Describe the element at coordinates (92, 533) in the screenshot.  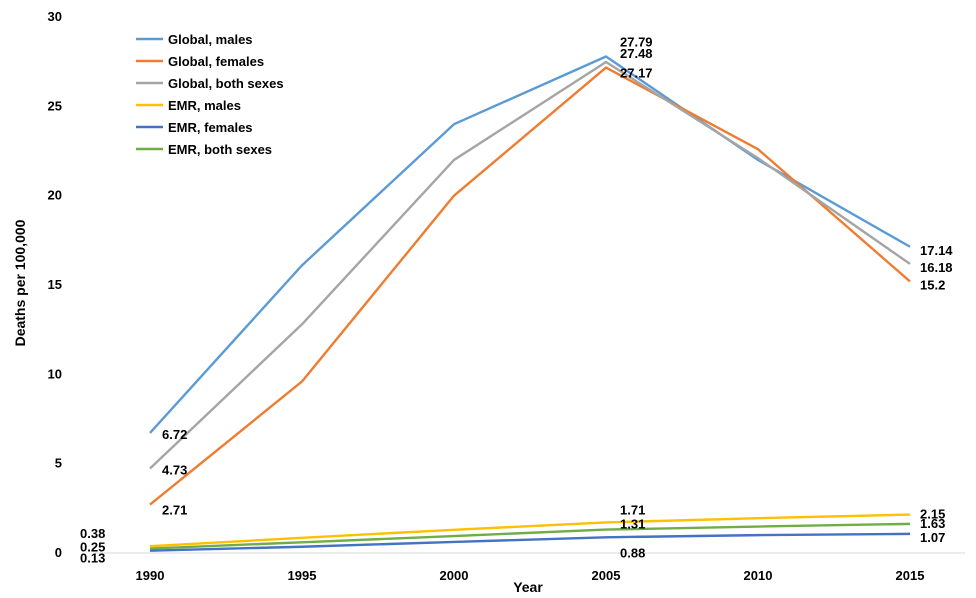
I see `data-label: 0.38` at that location.